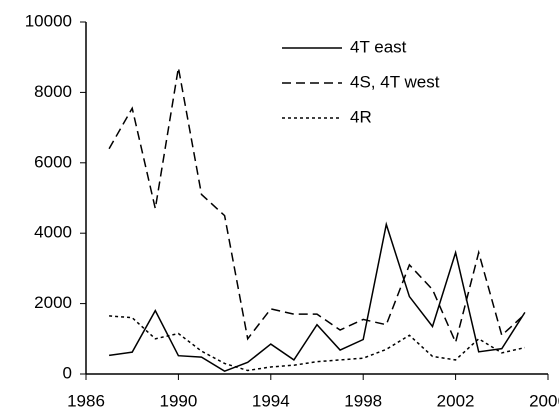 The image size is (559, 419). Describe the element at coordinates (67, 372) in the screenshot. I see `y-tick-label: 0` at that location.